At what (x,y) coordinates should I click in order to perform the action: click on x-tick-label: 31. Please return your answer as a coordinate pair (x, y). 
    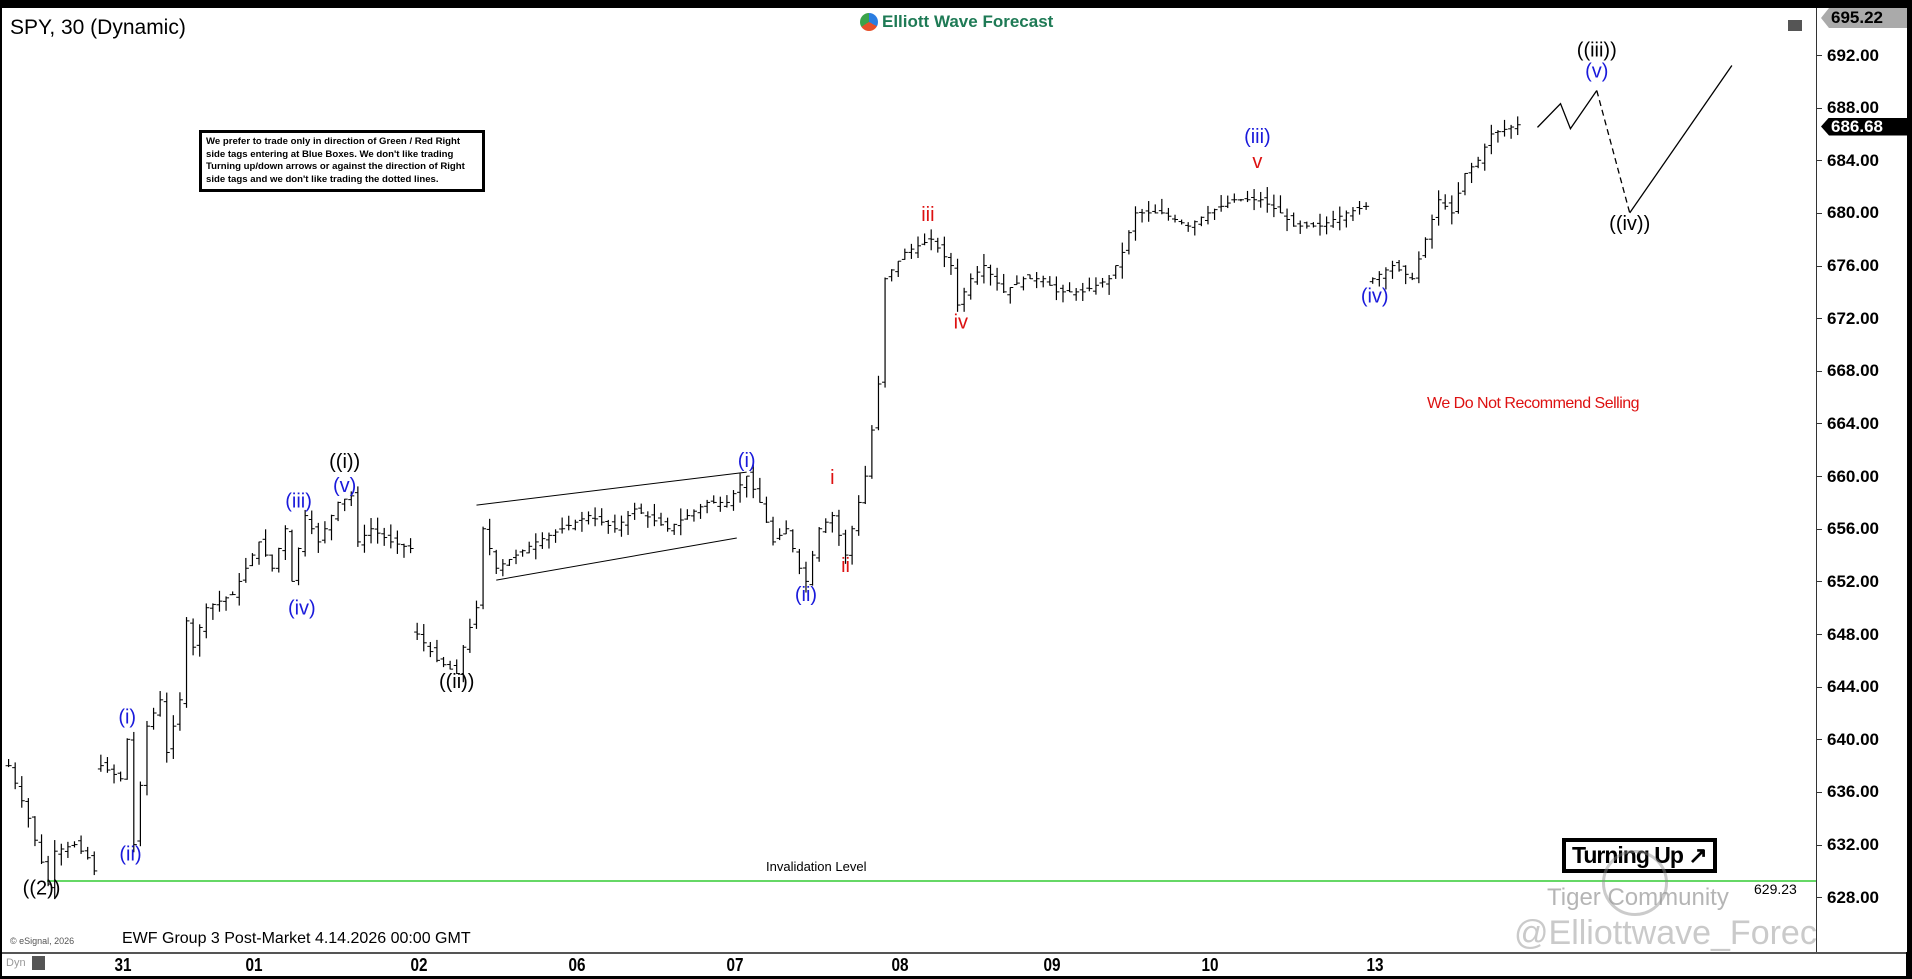
    Looking at the image, I should click on (123, 965).